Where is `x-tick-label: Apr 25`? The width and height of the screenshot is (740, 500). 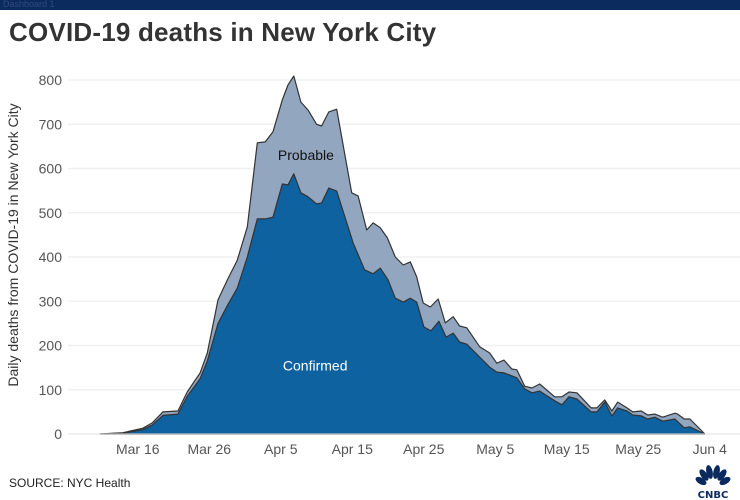 x-tick-label: Apr 25 is located at coordinates (423, 449).